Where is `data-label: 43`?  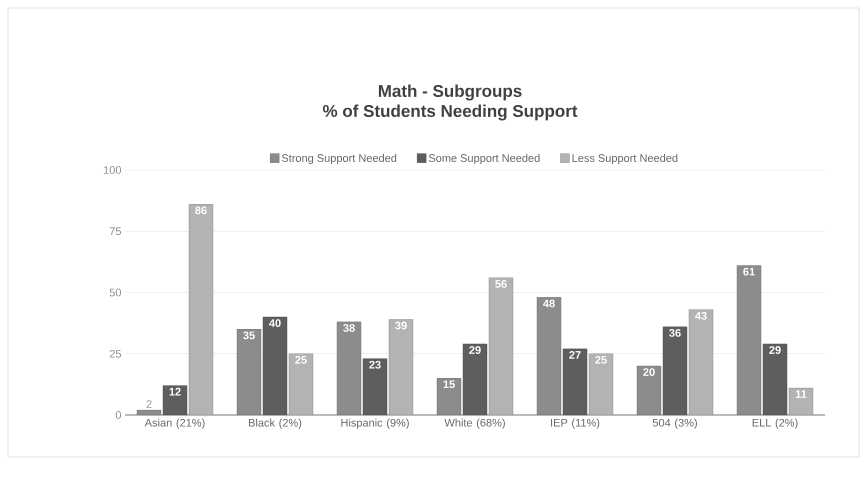 data-label: 43 is located at coordinates (701, 316).